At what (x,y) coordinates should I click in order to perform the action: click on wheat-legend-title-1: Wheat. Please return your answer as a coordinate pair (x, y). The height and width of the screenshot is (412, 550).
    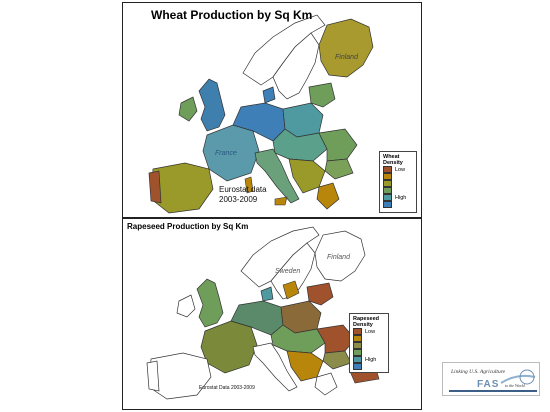
    Looking at the image, I should click on (391, 157).